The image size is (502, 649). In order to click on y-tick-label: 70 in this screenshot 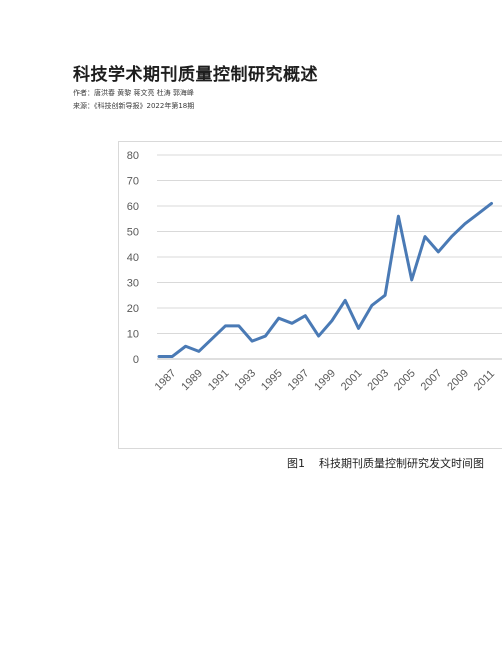, I will do `click(133, 182)`.